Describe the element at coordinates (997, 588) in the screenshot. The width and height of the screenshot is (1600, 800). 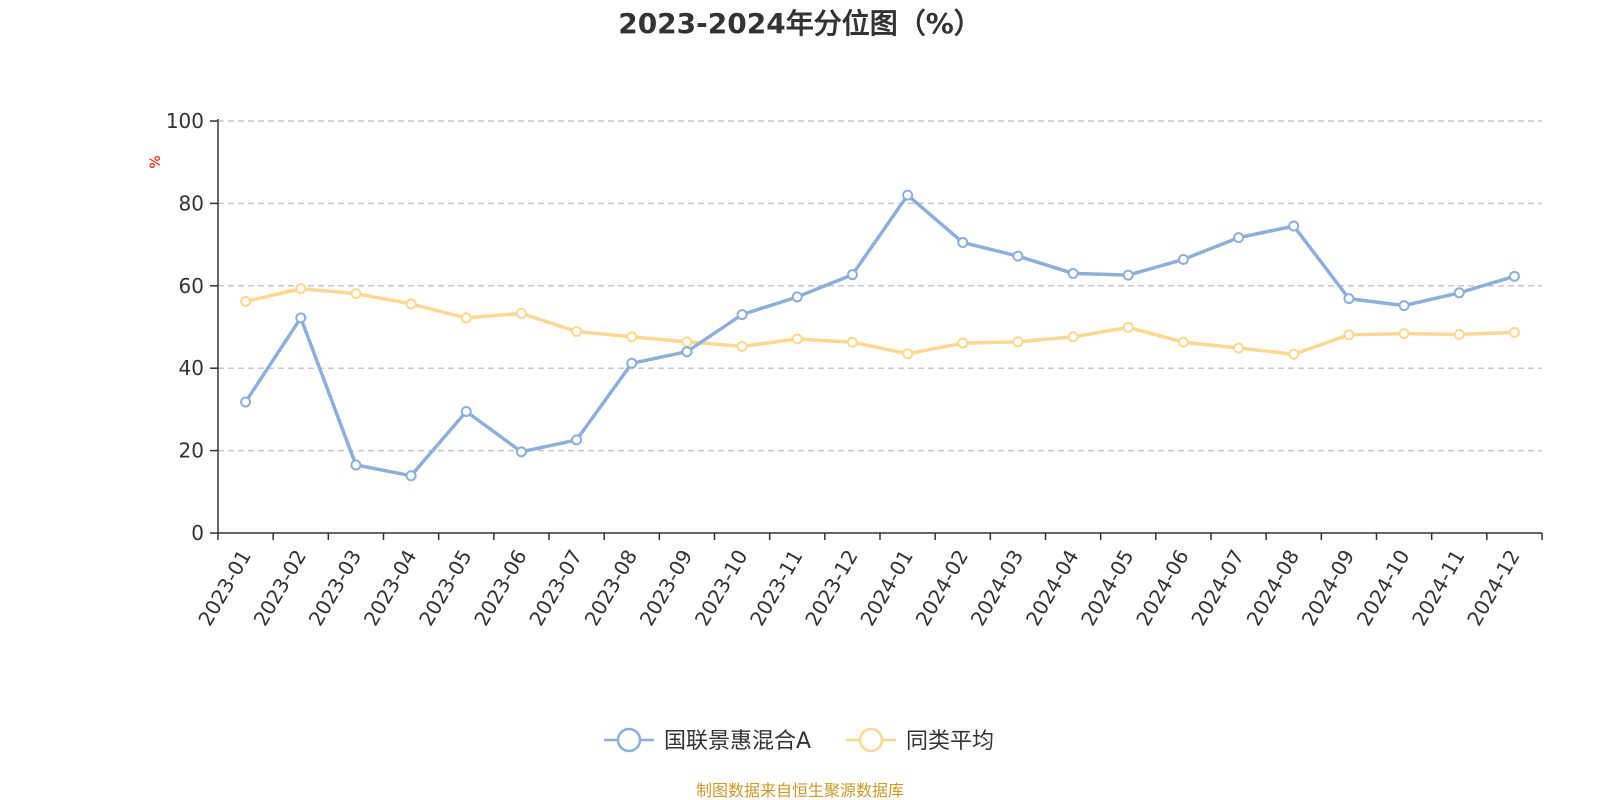
I see `x-tick-label: 2024-03` at that location.